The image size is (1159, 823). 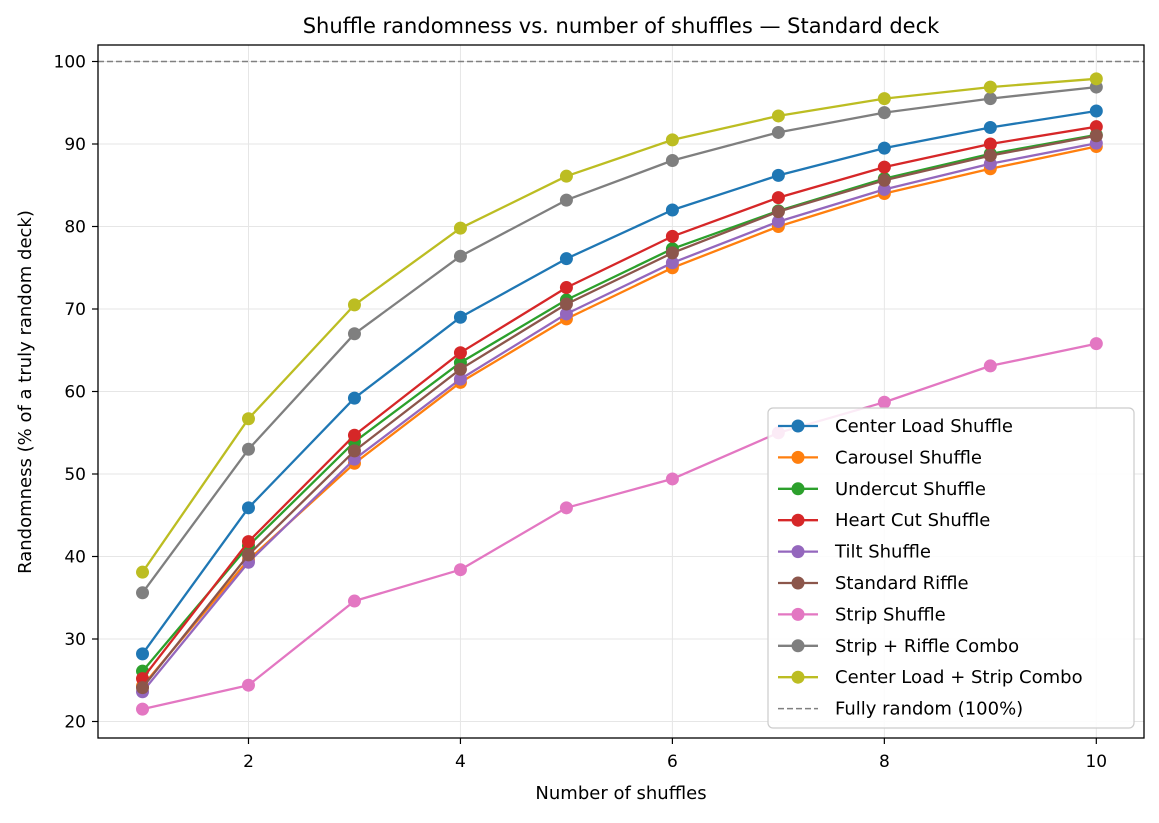 I want to click on legend-entry: Standard Riffle, so click(x=873, y=583).